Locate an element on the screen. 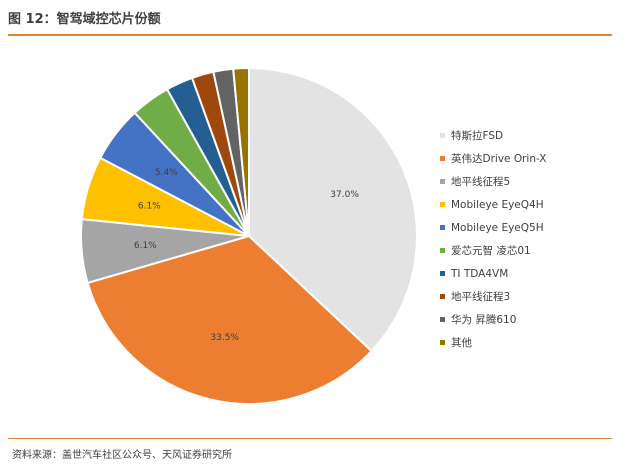  legend-label: 特斯拉FSD is located at coordinates (477, 136).